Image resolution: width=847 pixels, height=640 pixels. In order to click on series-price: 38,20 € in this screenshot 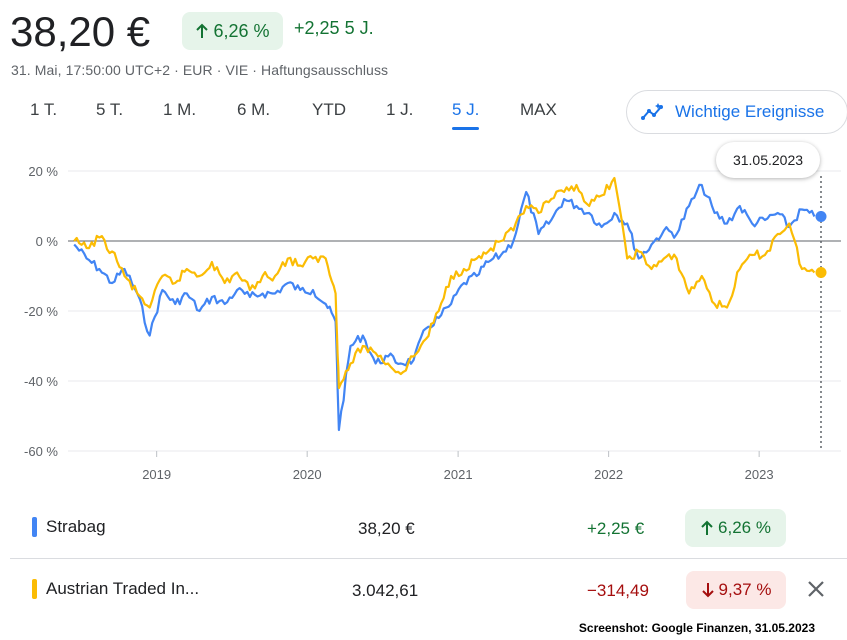, I will do `click(386, 528)`.